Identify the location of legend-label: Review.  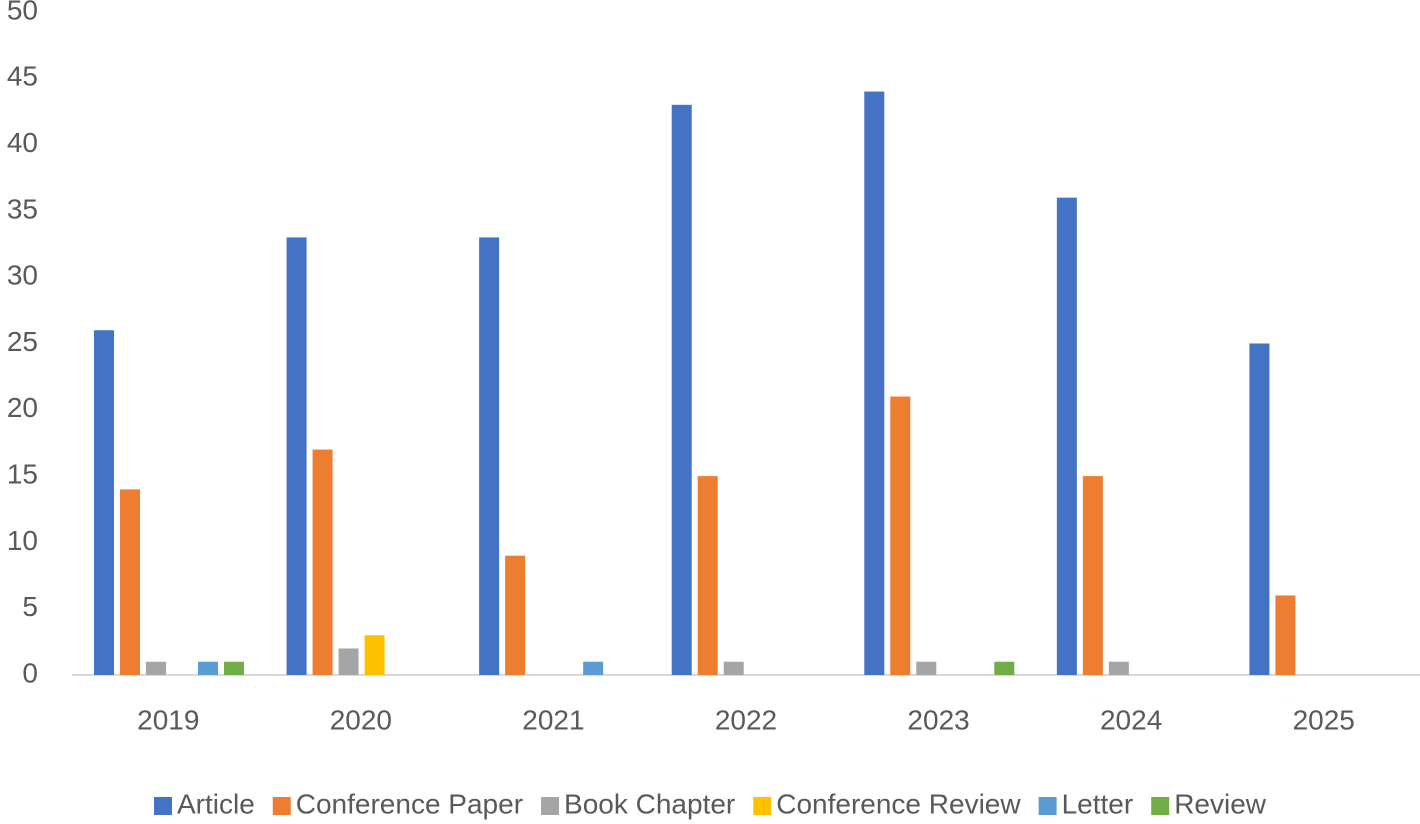
(1220, 803).